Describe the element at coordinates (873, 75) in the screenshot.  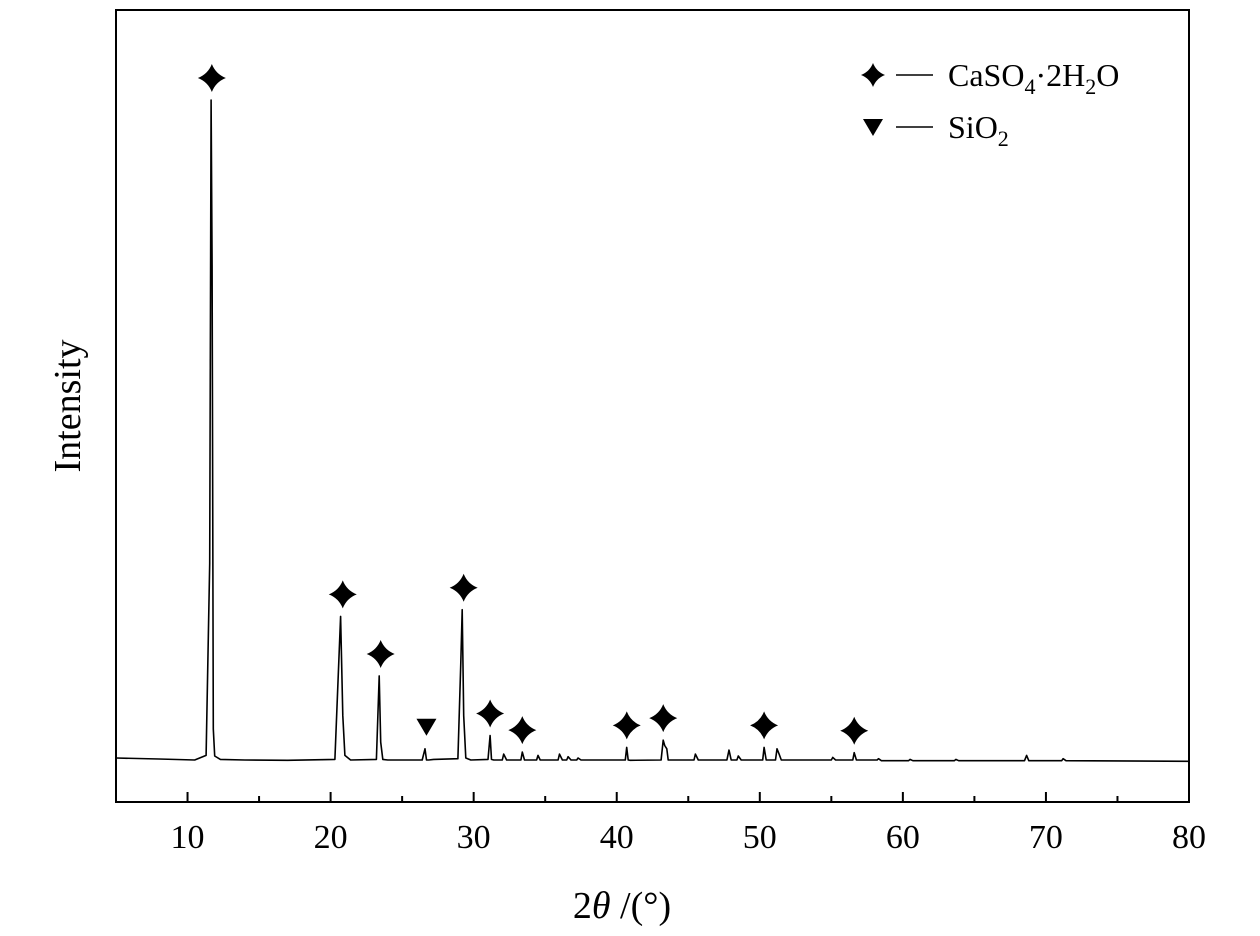
I see `legend-gypsum-marker` at that location.